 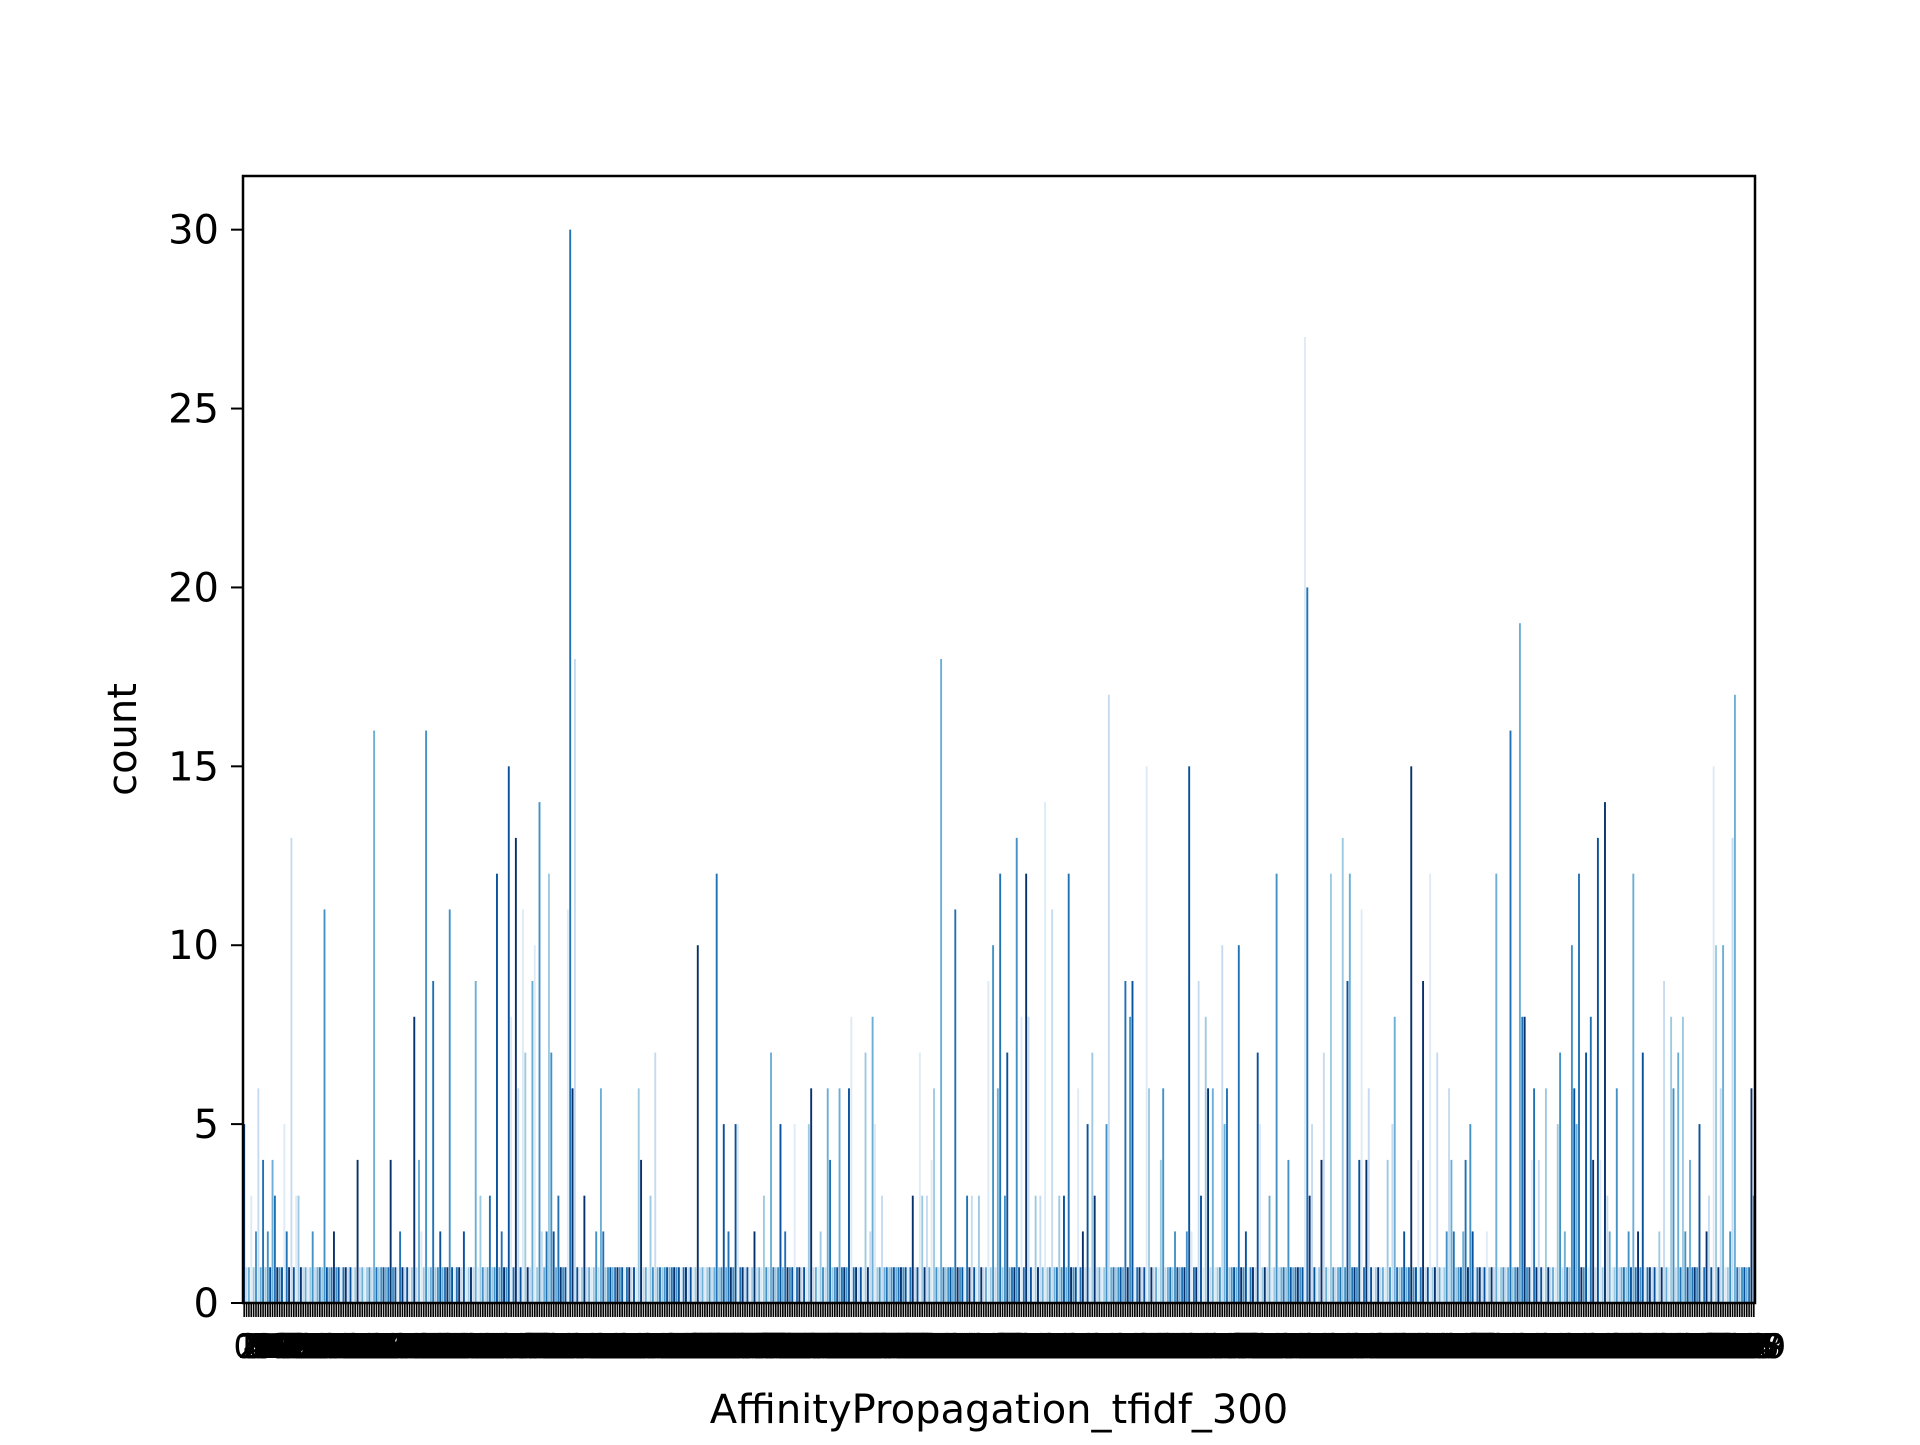 I want to click on x-tick-label: 330, so click(x=1023, y=1347).